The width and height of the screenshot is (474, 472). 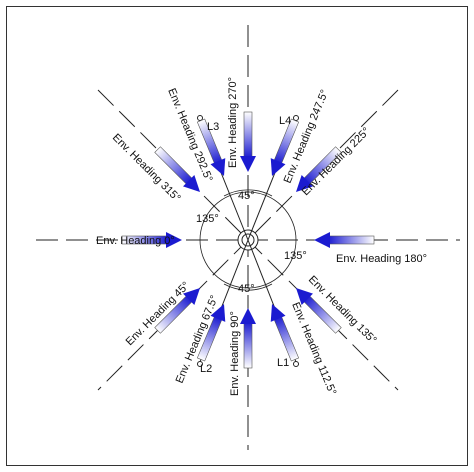 I want to click on line-label-l3: L3, so click(x=213, y=127).